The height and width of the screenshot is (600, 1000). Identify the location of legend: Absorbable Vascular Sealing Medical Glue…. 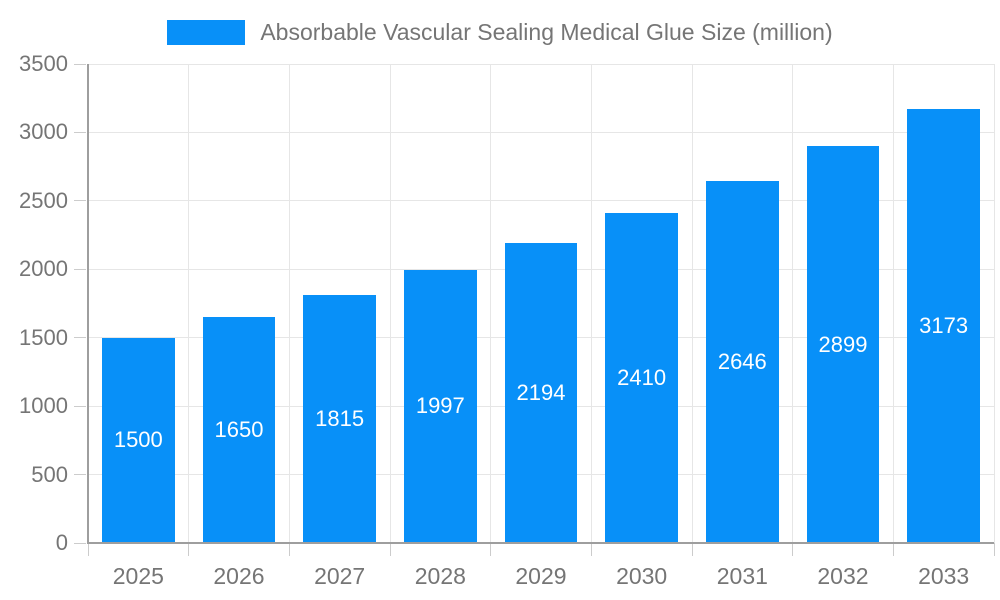
(500, 32).